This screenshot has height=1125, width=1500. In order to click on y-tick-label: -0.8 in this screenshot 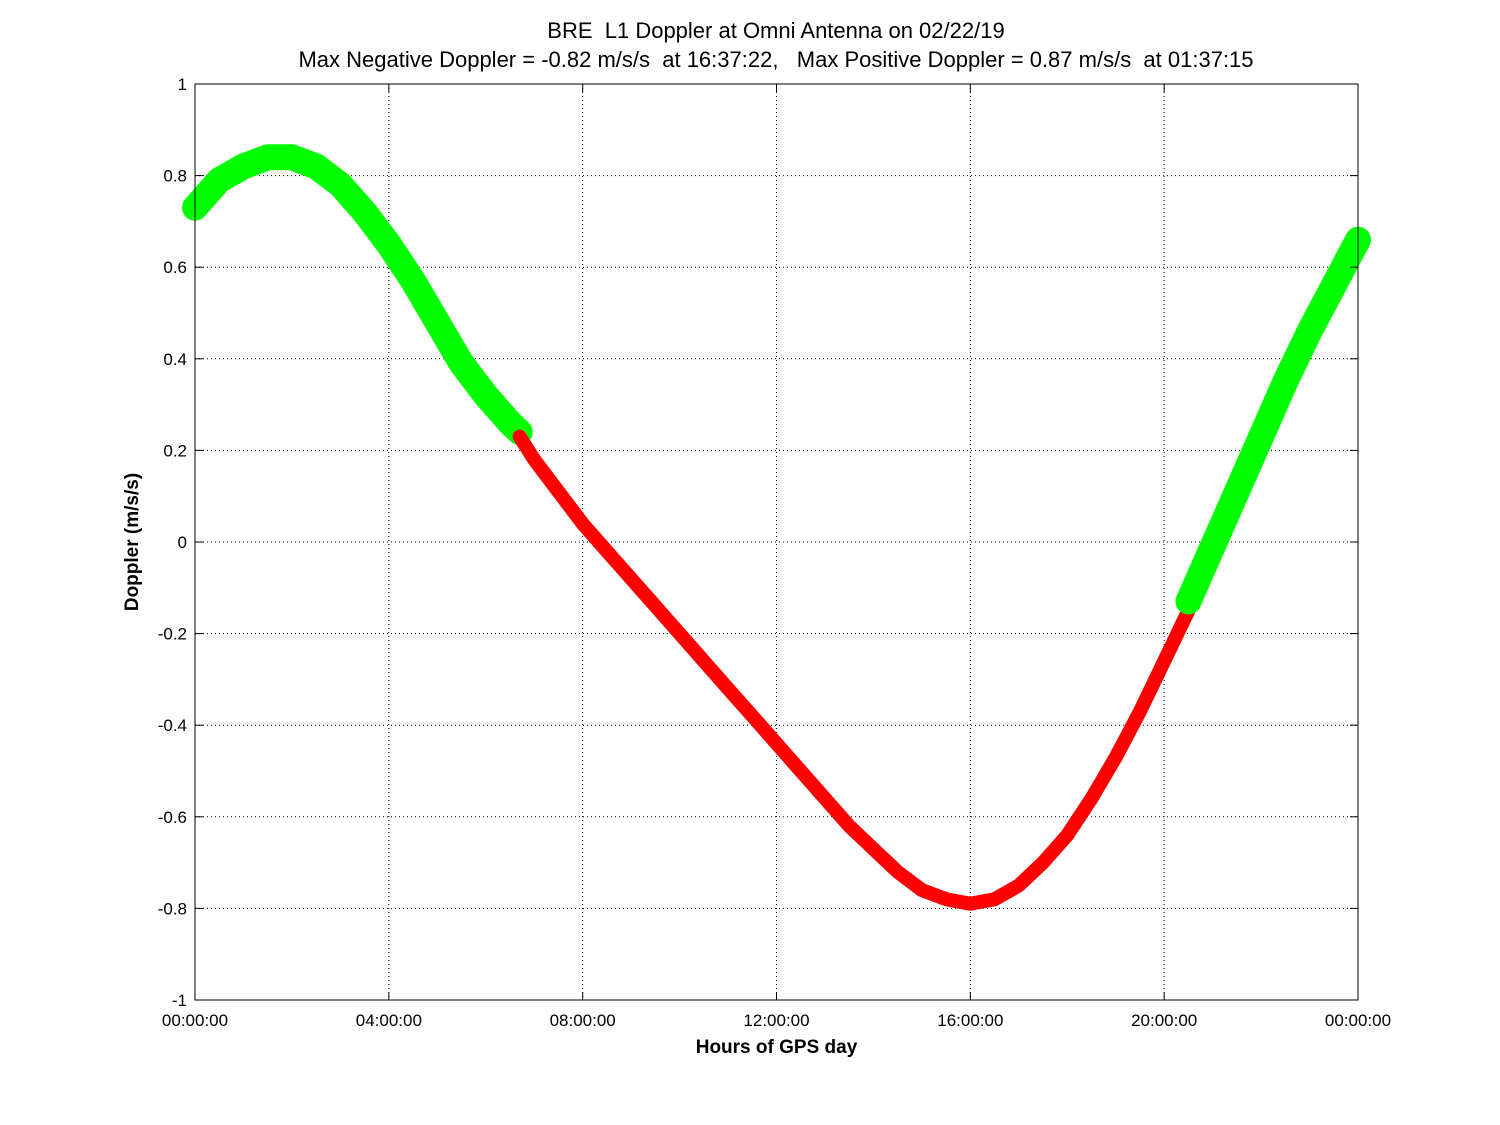, I will do `click(172, 908)`.